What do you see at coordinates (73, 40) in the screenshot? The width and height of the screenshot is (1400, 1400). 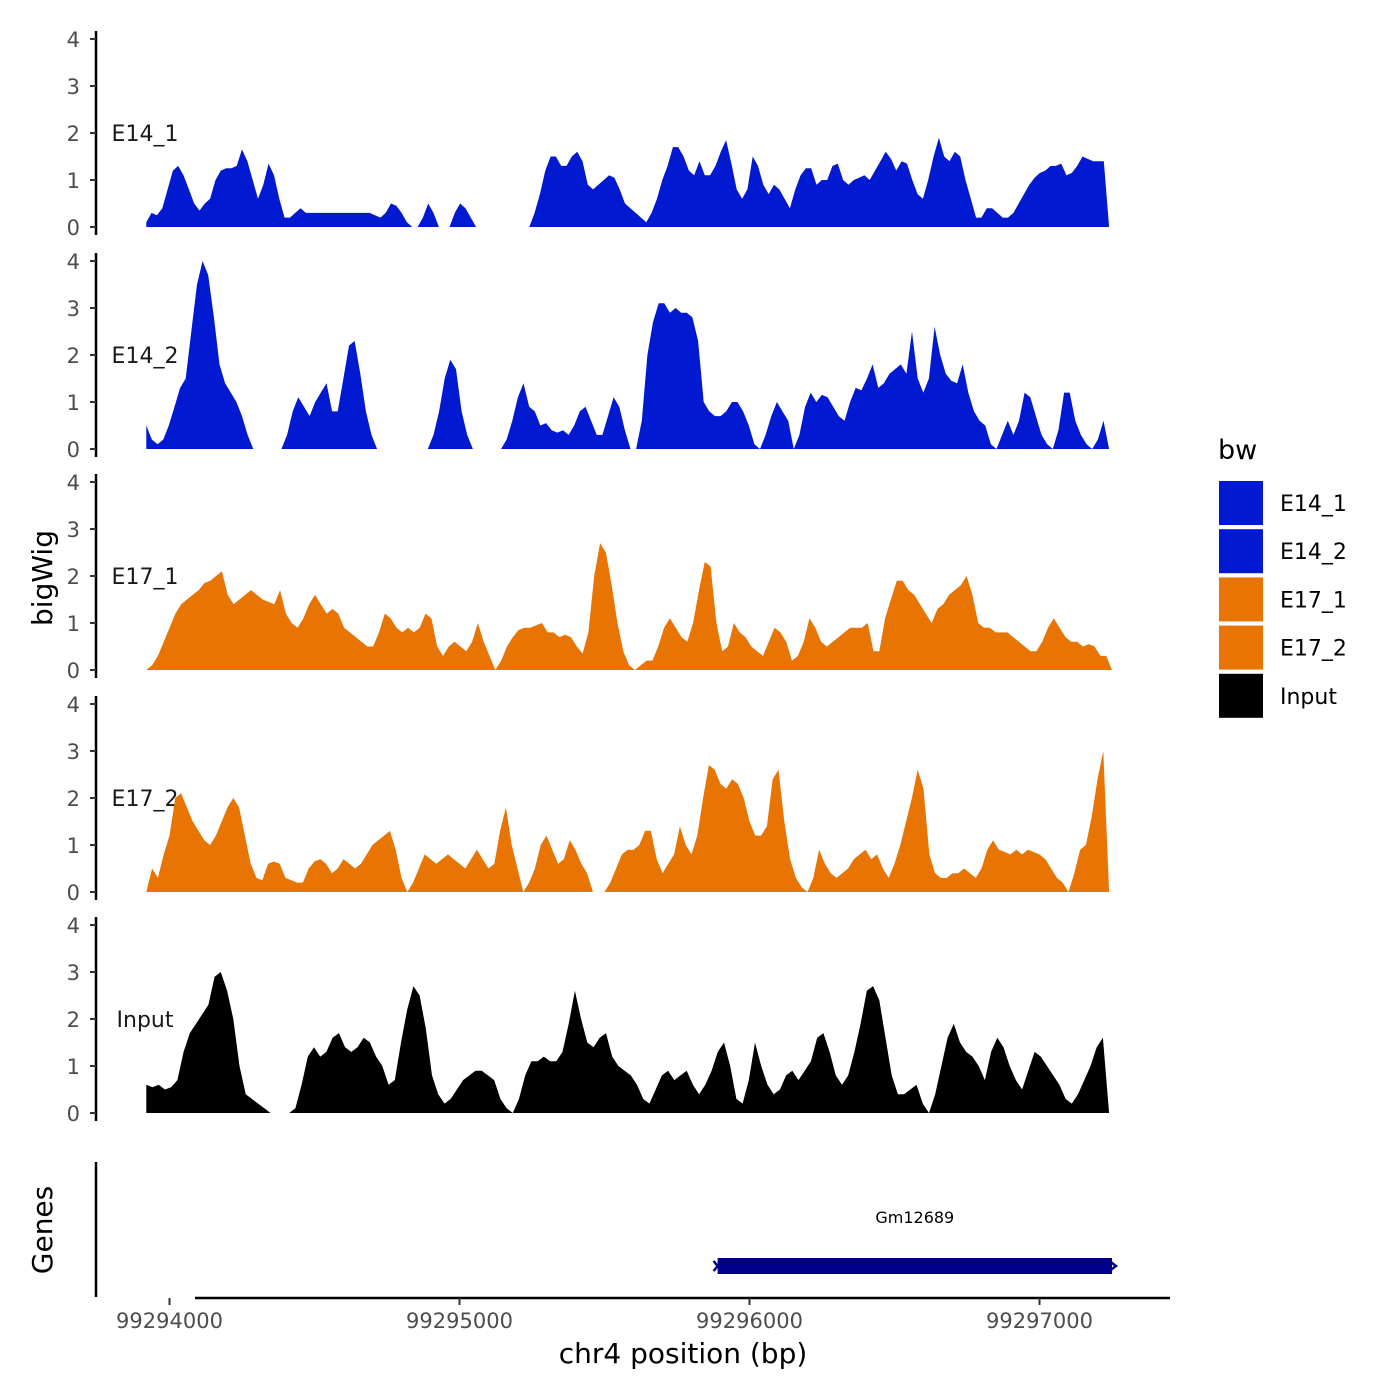 I see `y-tick-label-E14_1-4: 4` at bounding box center [73, 40].